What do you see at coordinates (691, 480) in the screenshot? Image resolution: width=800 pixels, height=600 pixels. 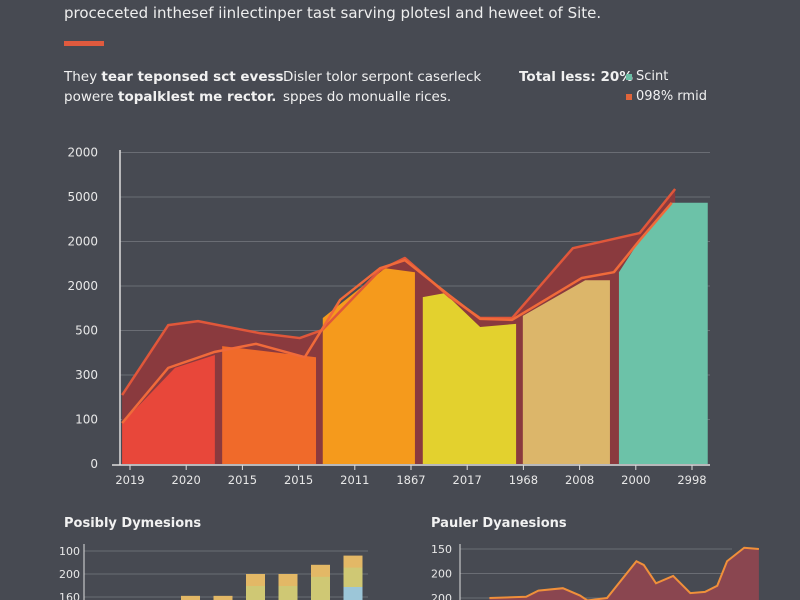 I see `x-tick-label: 2998` at bounding box center [691, 480].